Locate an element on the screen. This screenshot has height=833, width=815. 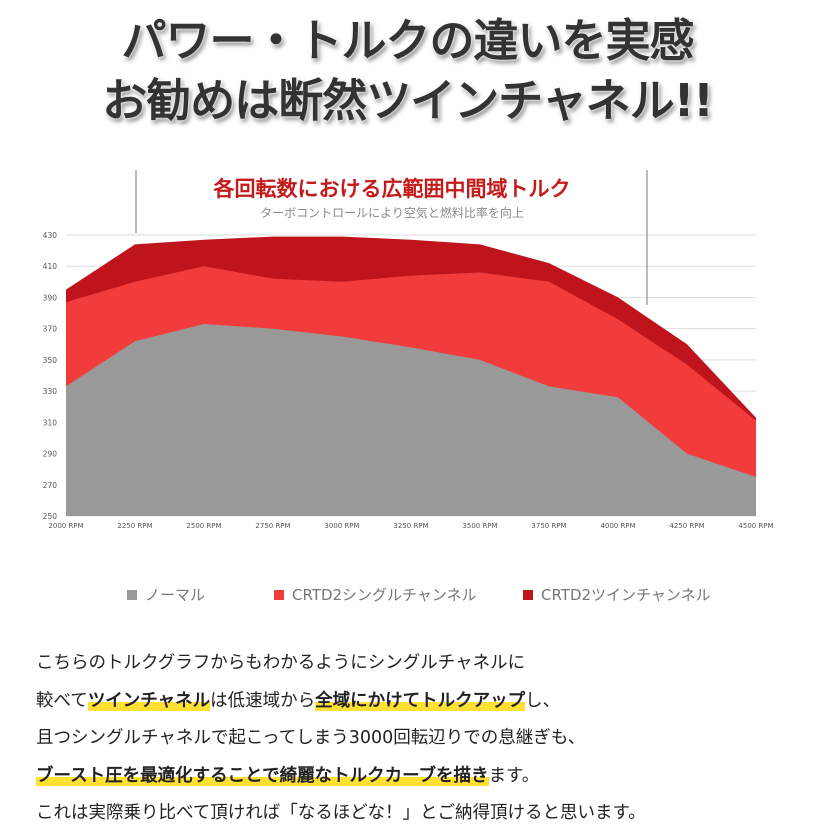
y-tick-label: 330 is located at coordinates (50, 391).